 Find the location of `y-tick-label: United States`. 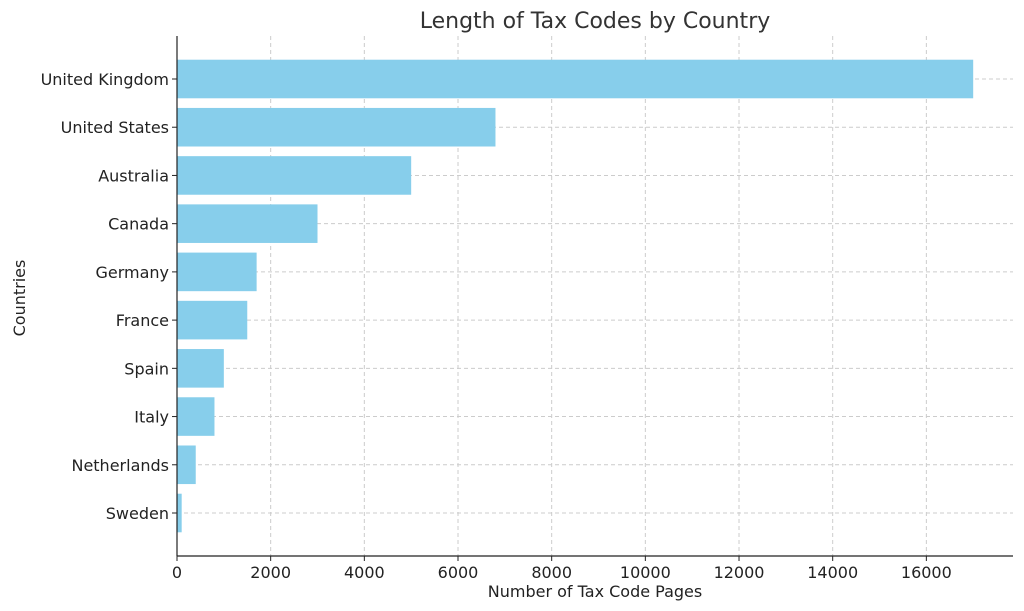

y-tick-label: United States is located at coordinates (115, 127).